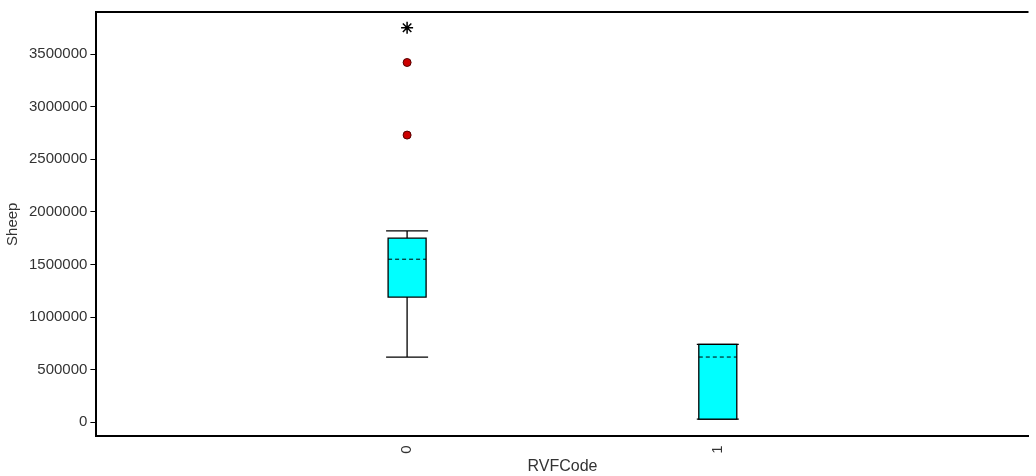 The image size is (1036, 476). Describe the element at coordinates (58, 53) in the screenshot. I see `y-tick-label: 3500000` at that location.